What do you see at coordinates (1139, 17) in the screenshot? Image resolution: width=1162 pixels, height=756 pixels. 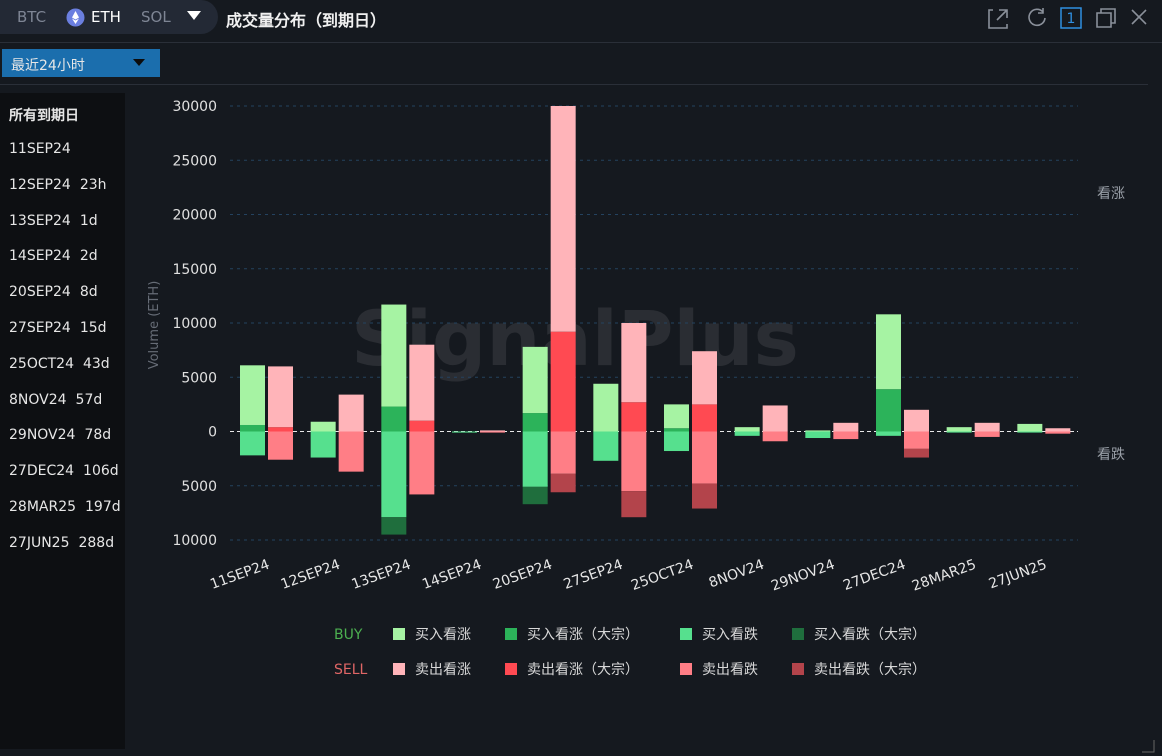 I see `close-icon` at bounding box center [1139, 17].